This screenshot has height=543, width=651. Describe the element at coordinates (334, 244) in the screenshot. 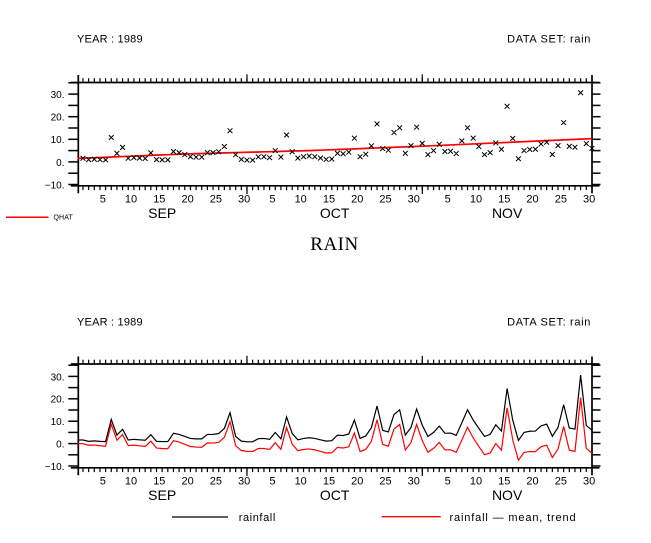

I see `svg-text: RAIN` at that location.